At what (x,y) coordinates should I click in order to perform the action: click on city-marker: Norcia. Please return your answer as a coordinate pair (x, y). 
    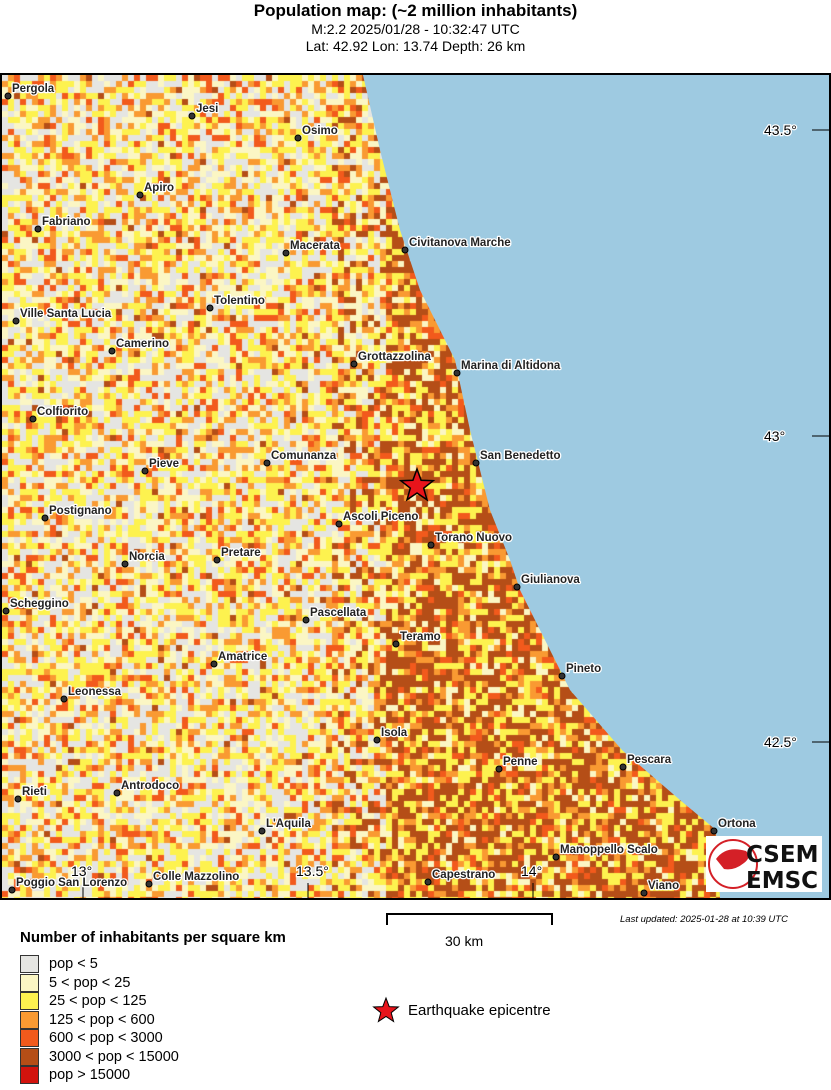
    Looking at the image, I should click on (144, 559).